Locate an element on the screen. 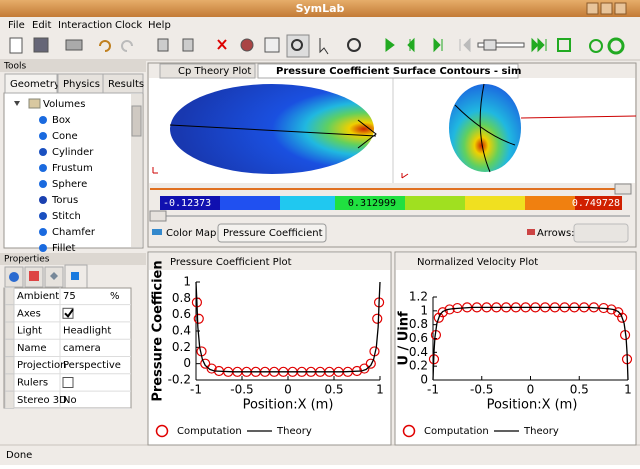 Image resolution: width=640 pixels, height=469 pixels. tree-item: Box is located at coordinates (61, 120).